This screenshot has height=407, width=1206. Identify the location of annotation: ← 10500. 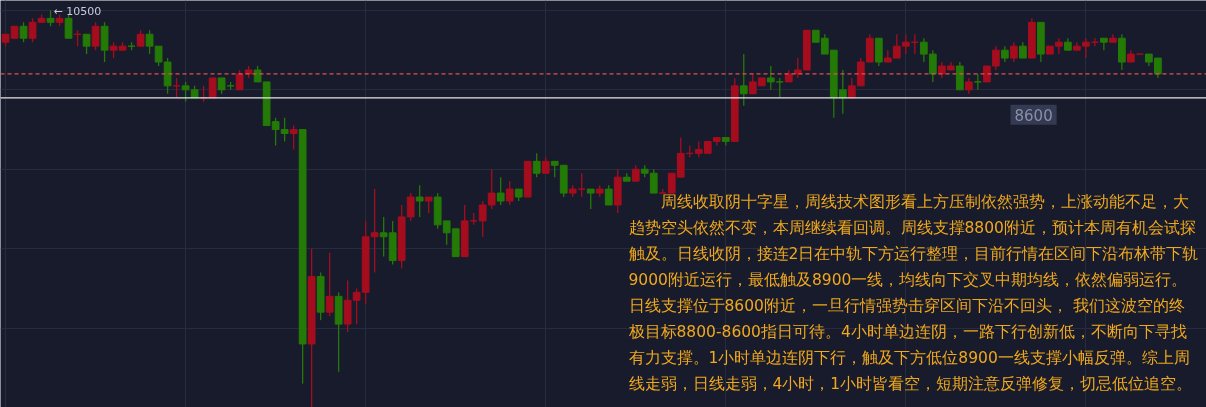
(77, 11).